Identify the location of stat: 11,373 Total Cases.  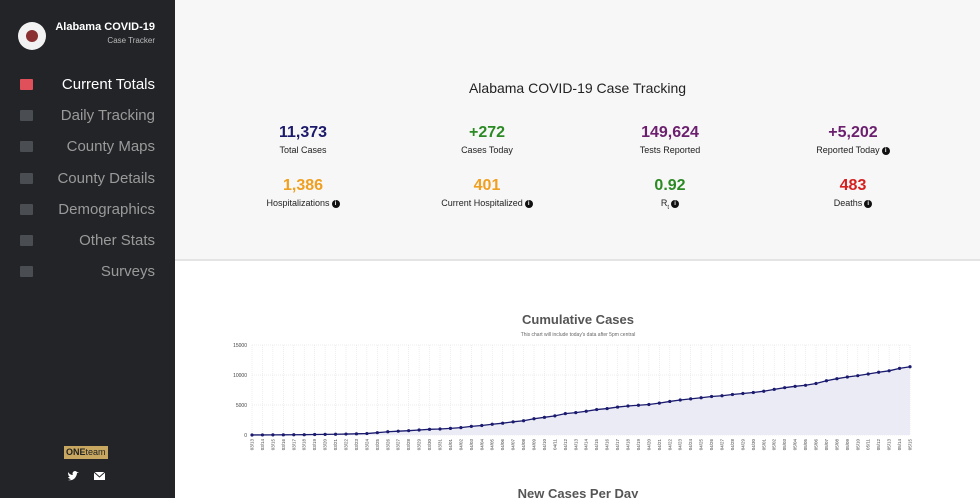
(303, 139).